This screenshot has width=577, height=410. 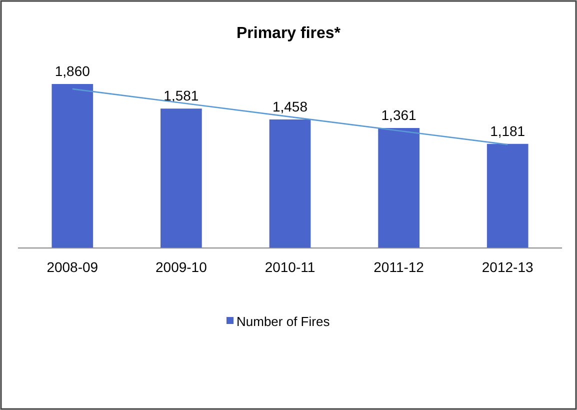 I want to click on x-tick-label: 2012-13, so click(x=508, y=267).